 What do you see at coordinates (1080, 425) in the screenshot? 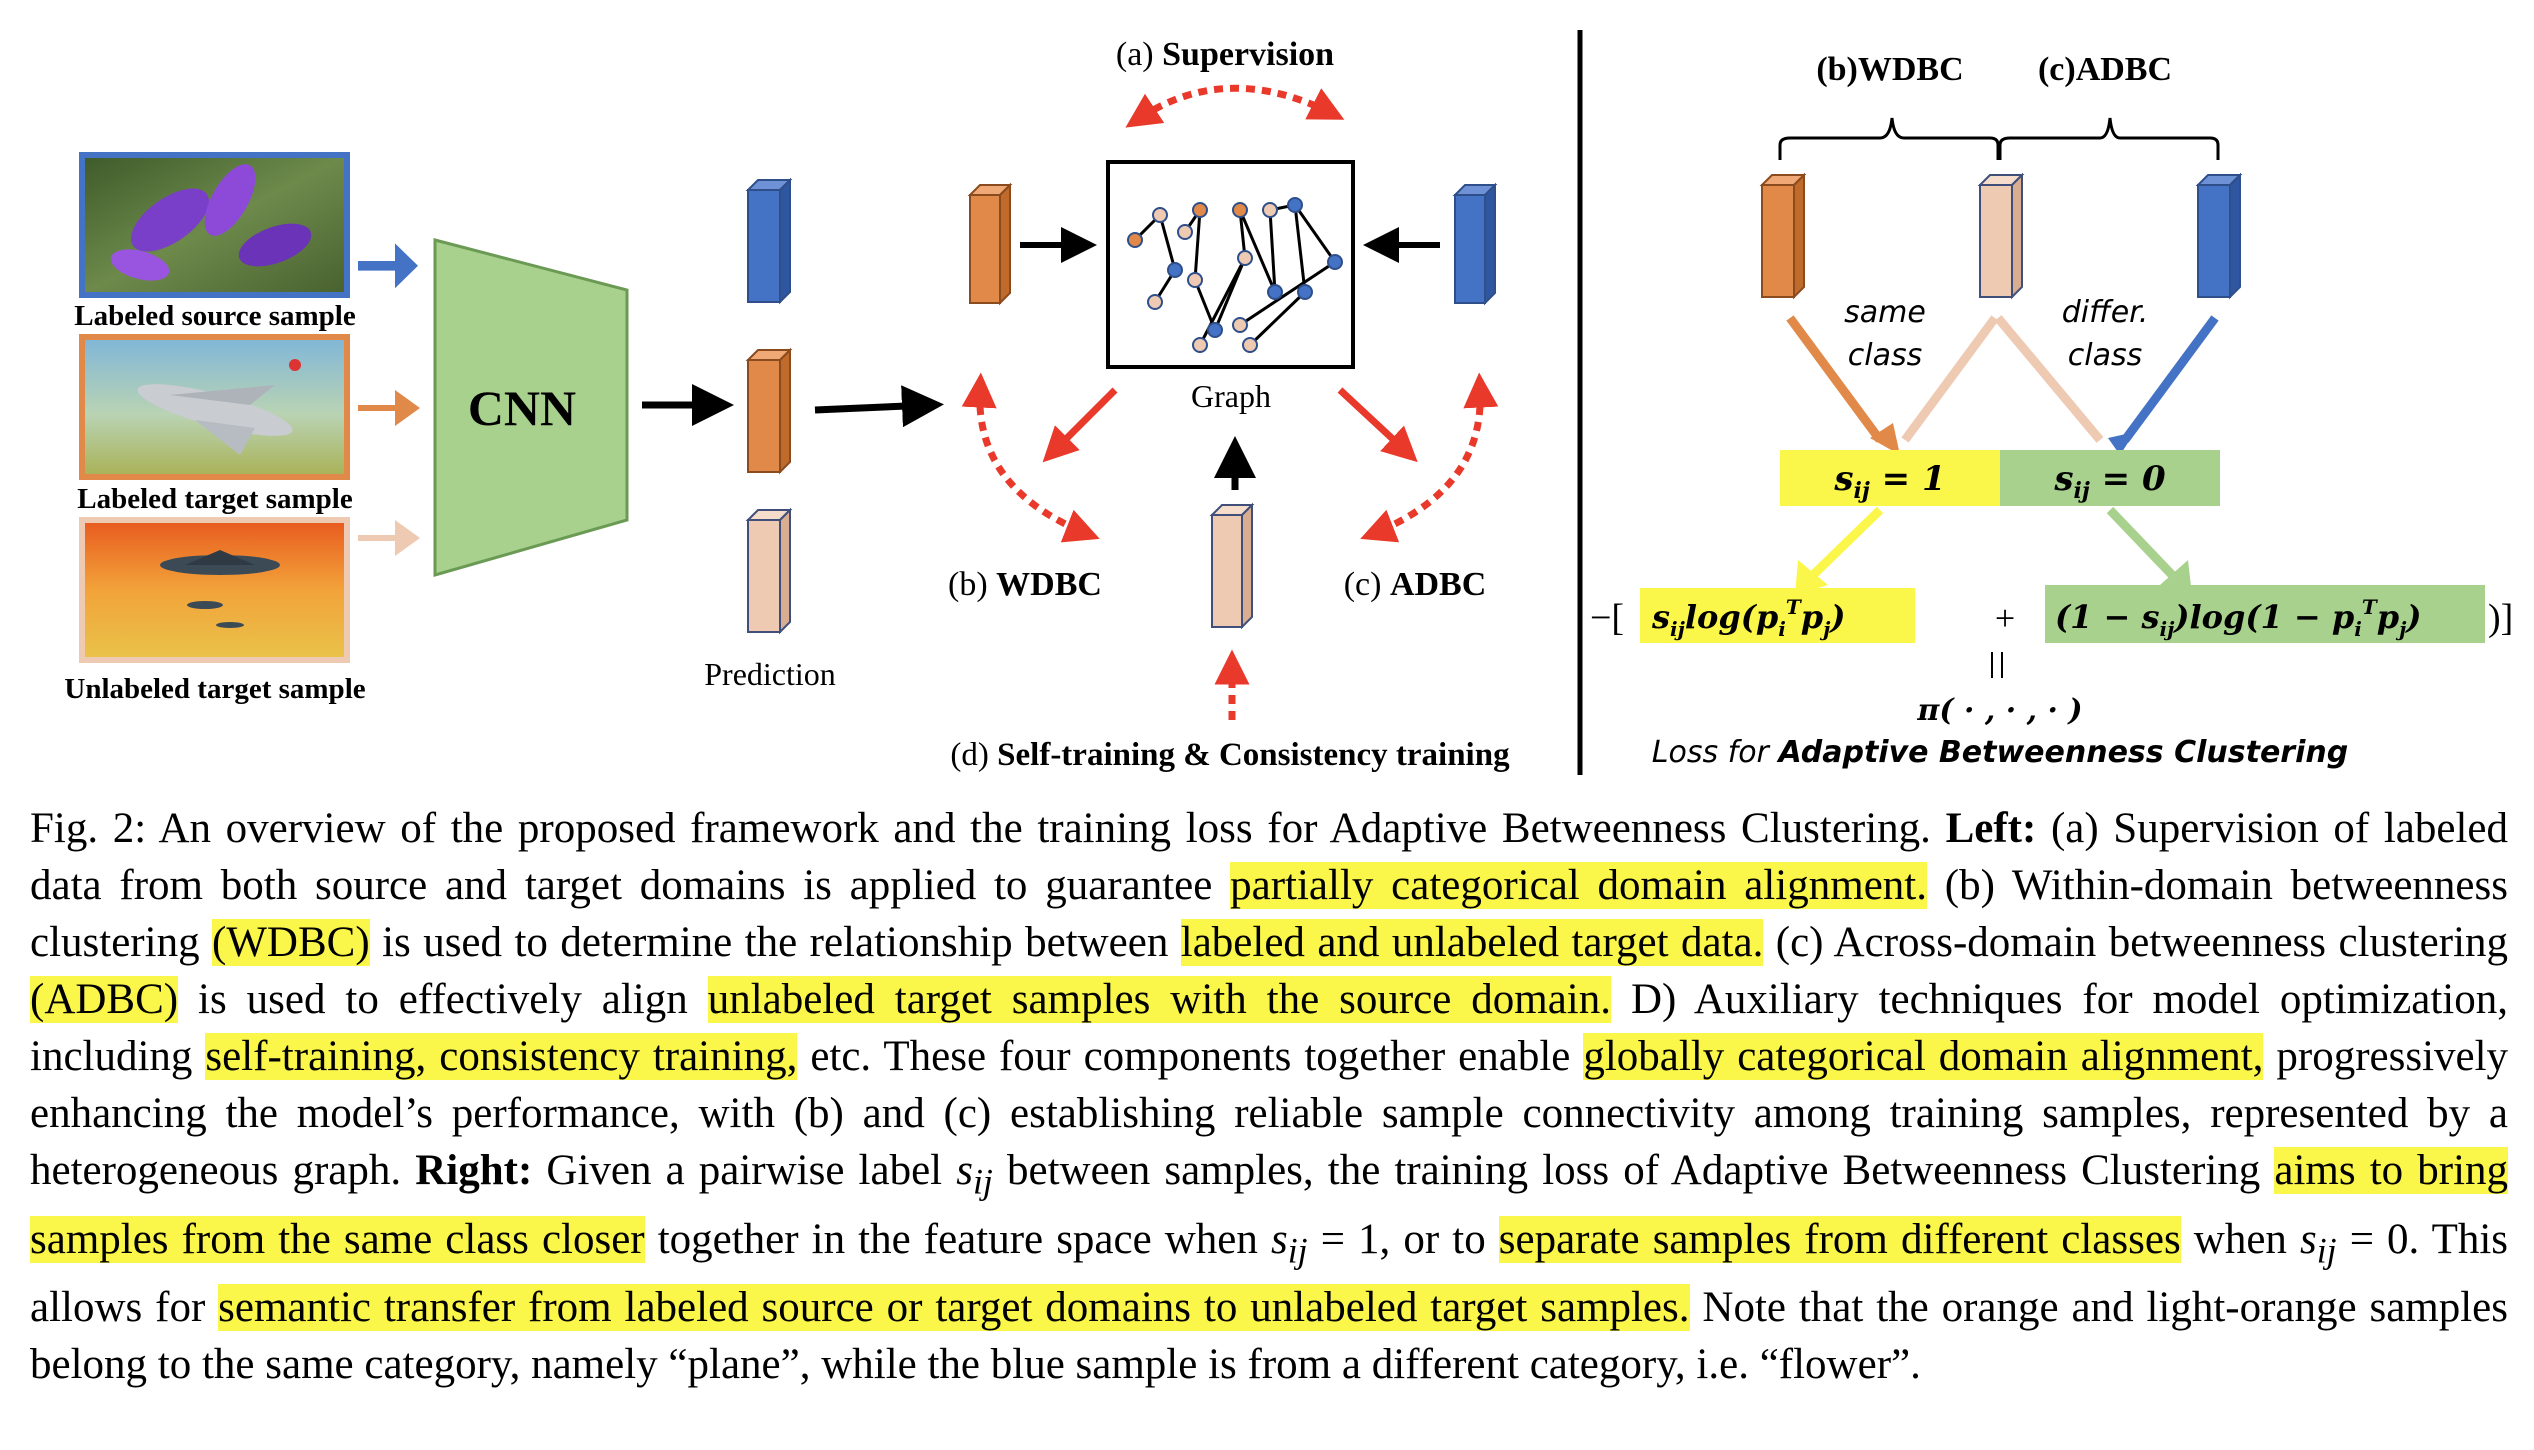
I see `graph-to-wdbc-arrow` at bounding box center [1080, 425].